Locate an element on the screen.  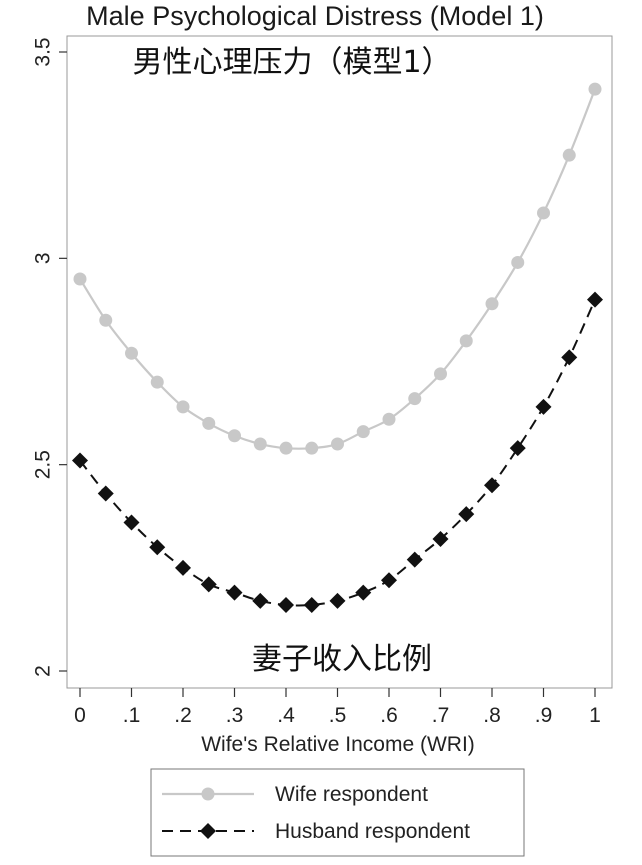
y-tick-label: 3.5 is located at coordinates (43, 51).